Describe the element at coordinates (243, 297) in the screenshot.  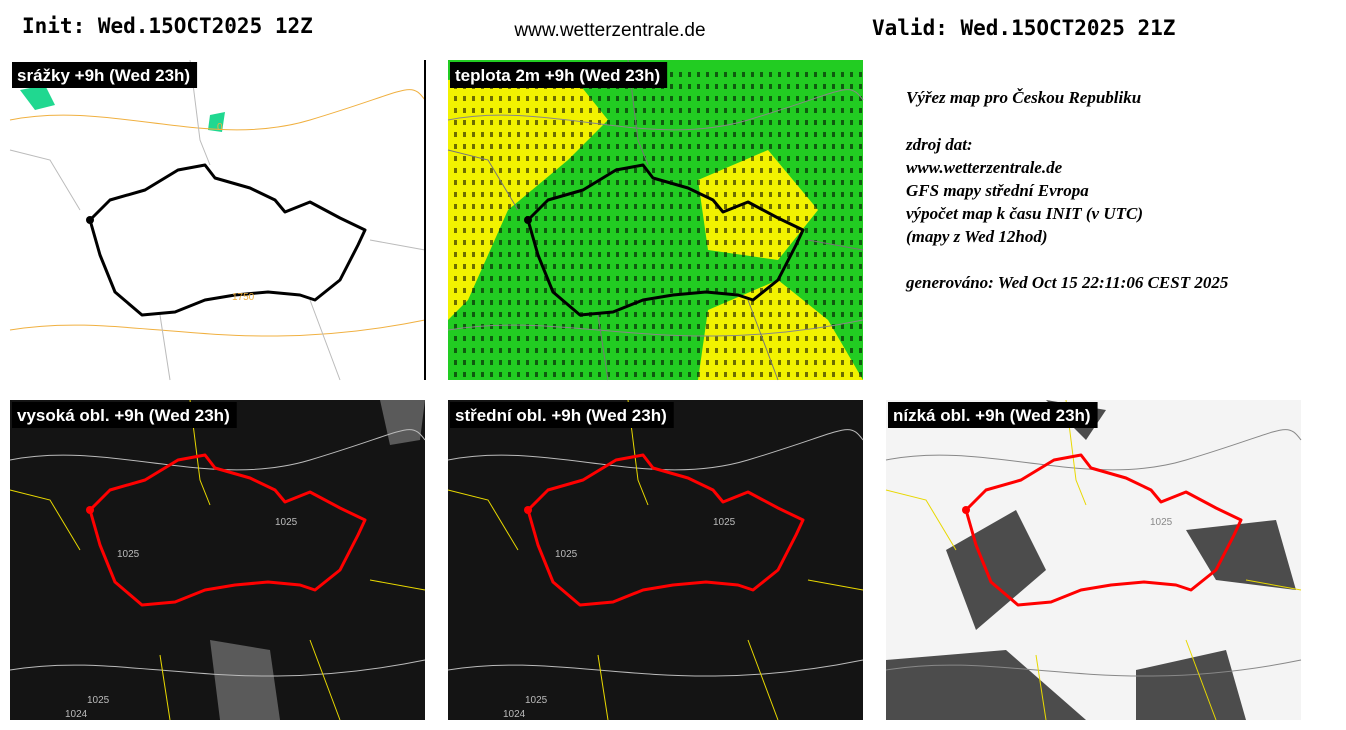
I see `contour-label: 1750` at that location.